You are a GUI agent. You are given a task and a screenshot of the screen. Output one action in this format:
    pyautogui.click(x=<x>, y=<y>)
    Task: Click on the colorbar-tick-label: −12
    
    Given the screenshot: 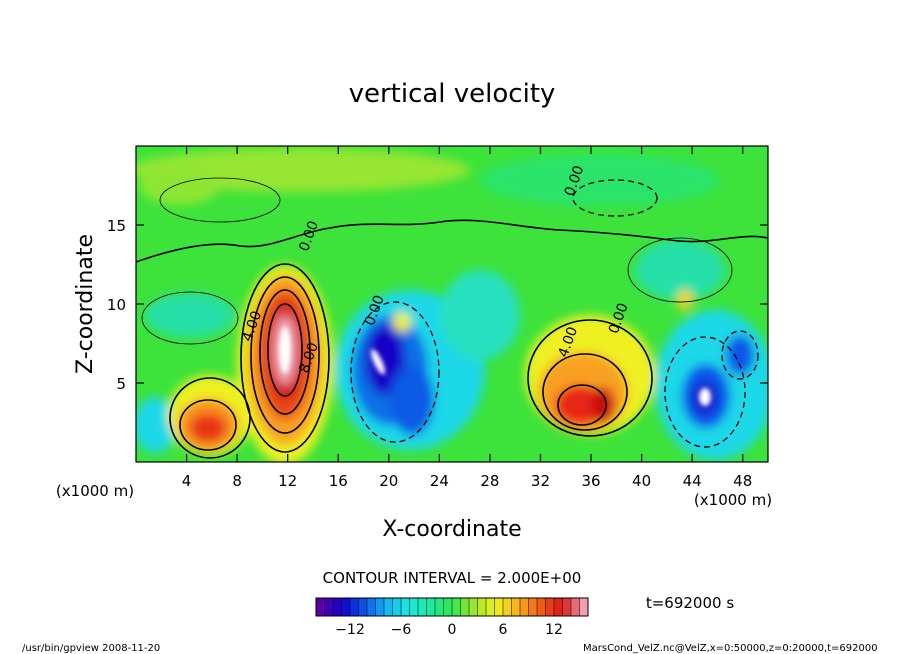 What is the action you would take?
    pyautogui.click(x=350, y=630)
    